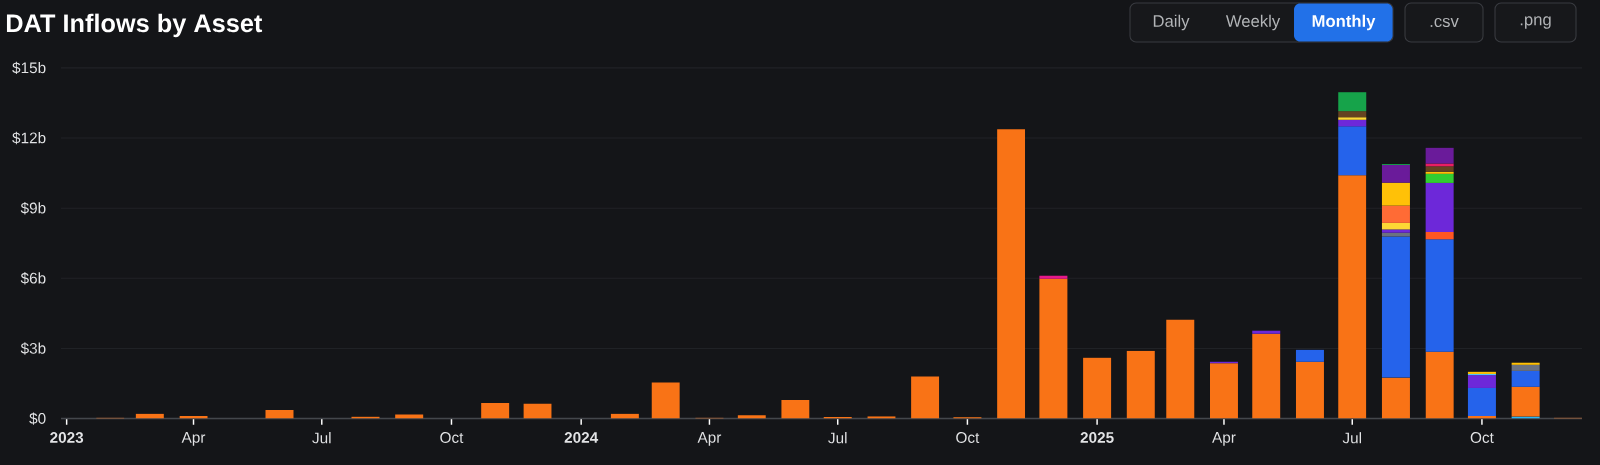 Image resolution: width=1600 pixels, height=465 pixels. I want to click on x-tick-label: 2023, so click(67, 437).